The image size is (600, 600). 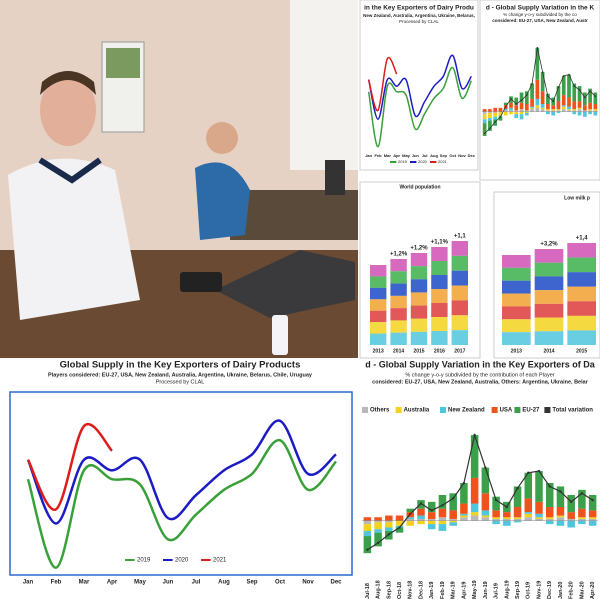 I want to click on legend-swatch, so click(x=365, y=410).